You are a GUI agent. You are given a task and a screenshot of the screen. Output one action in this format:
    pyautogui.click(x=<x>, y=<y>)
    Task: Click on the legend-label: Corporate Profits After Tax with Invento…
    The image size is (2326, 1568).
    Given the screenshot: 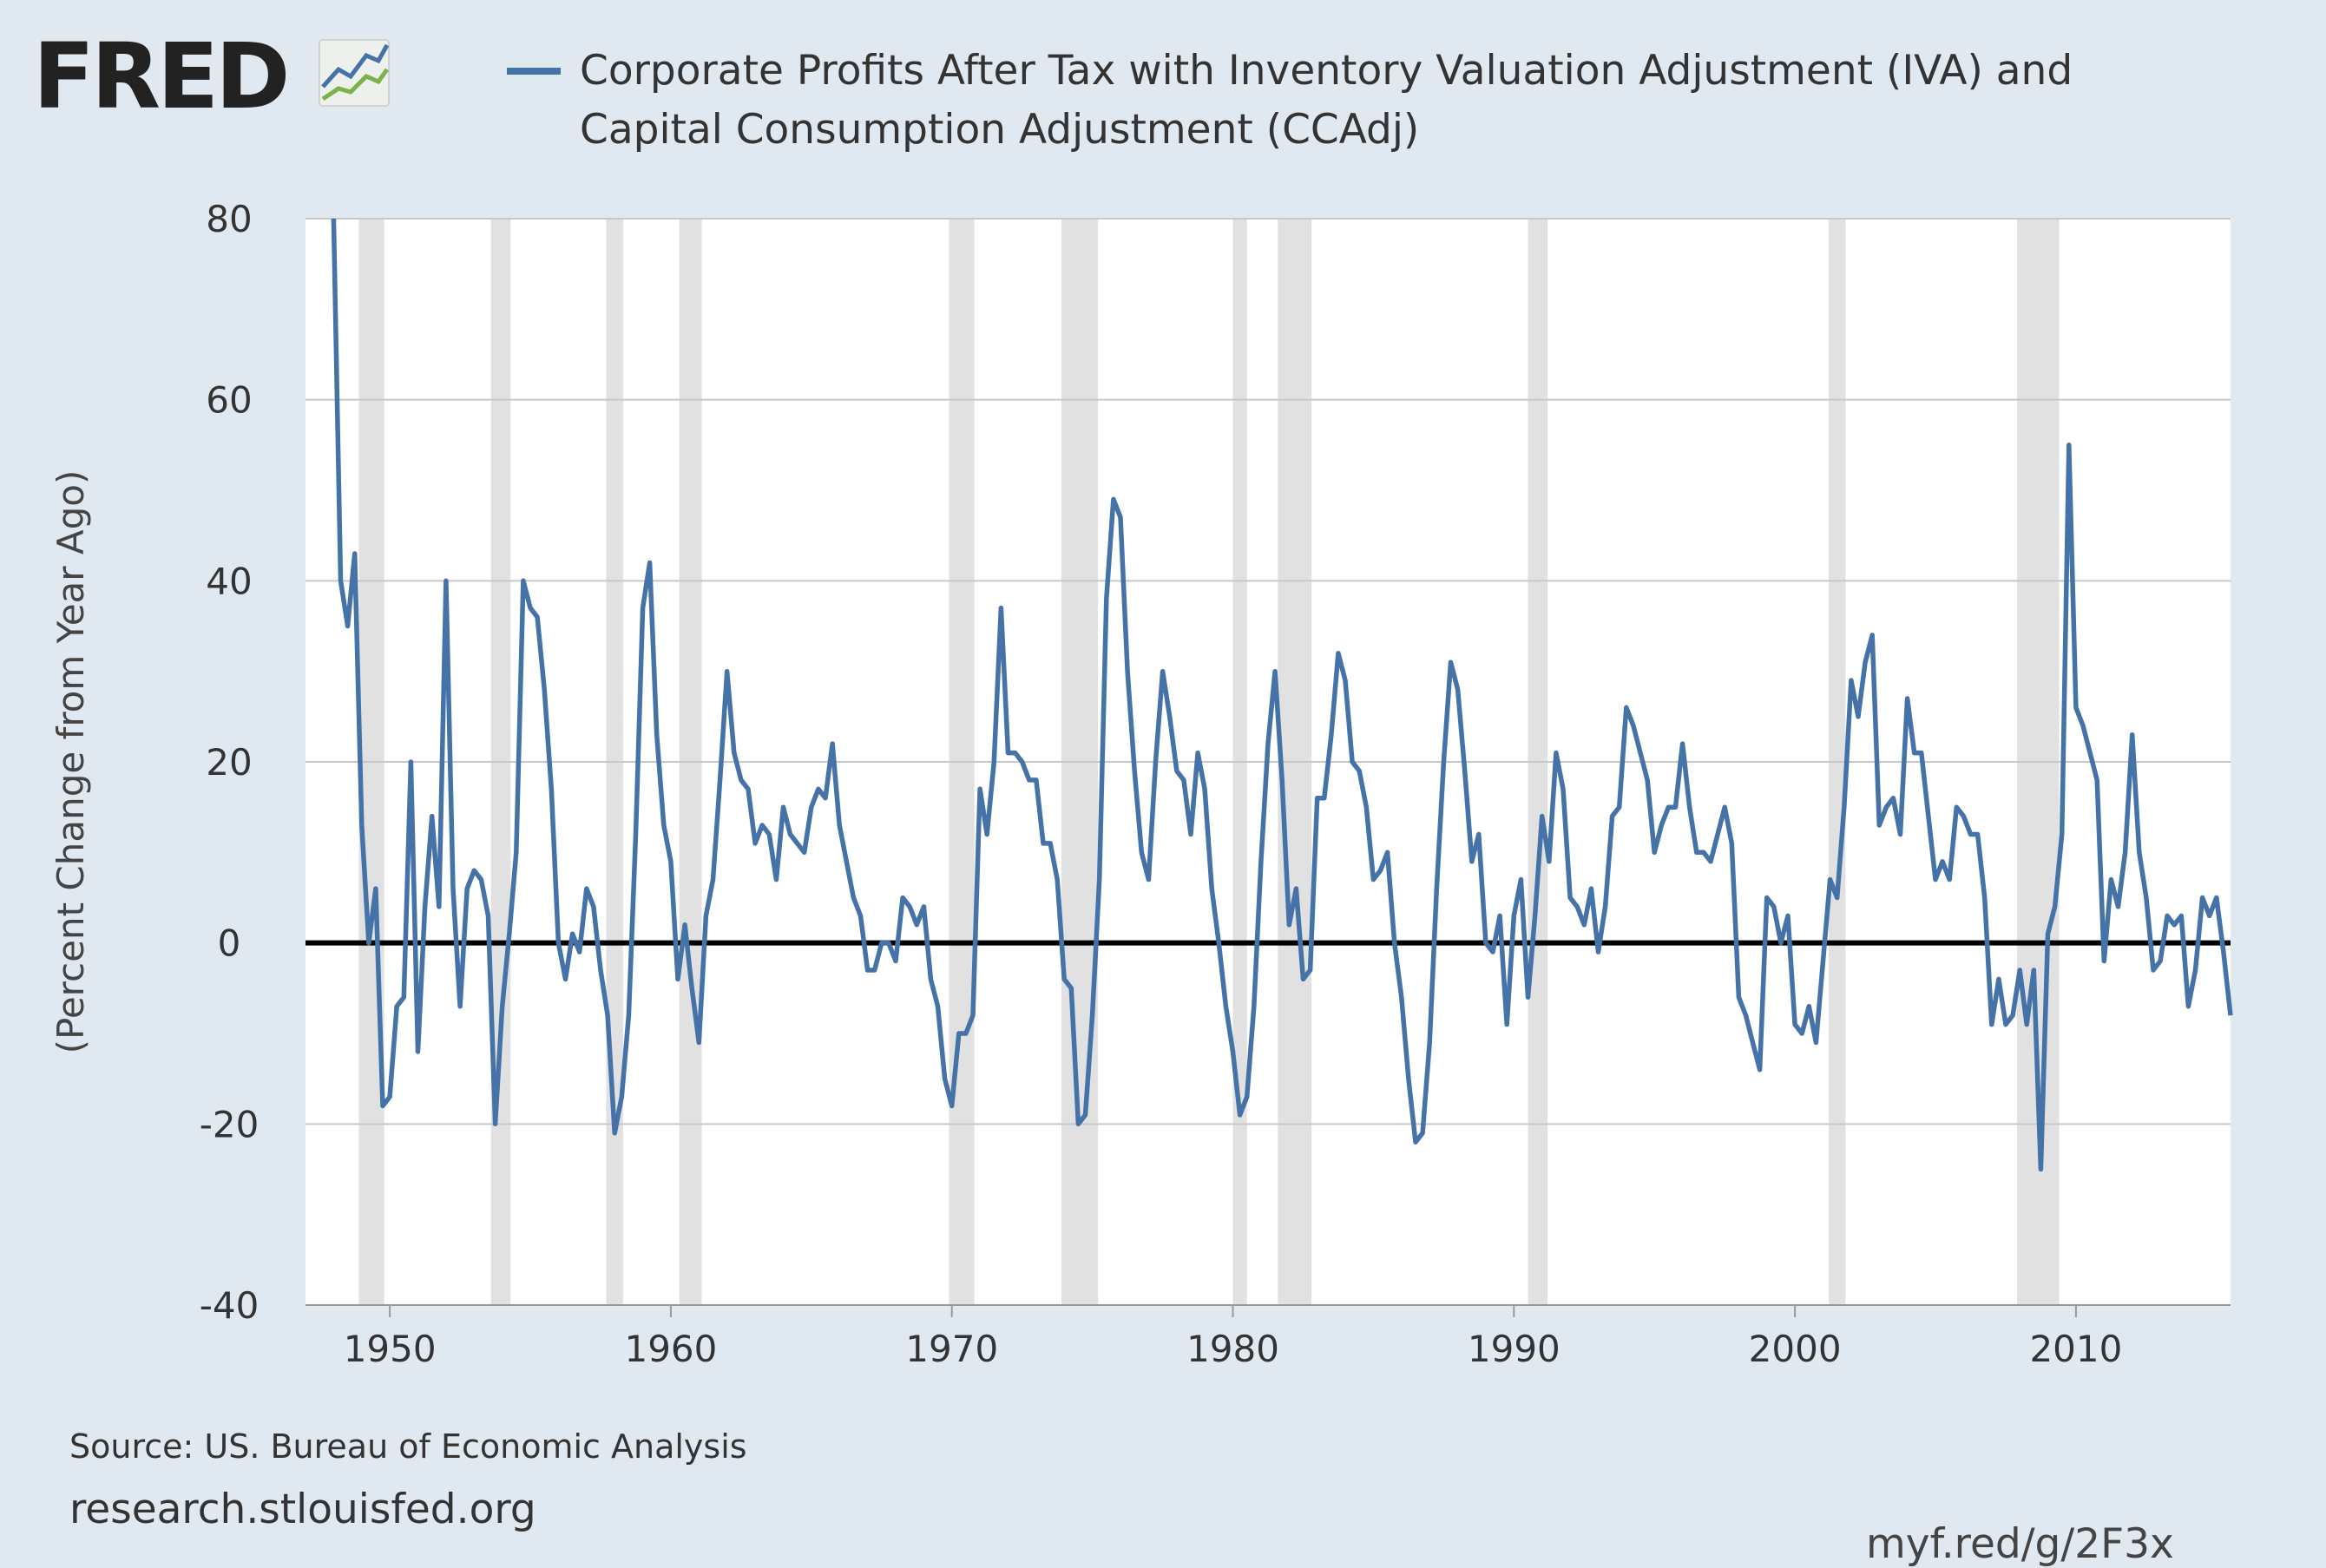 What is the action you would take?
    pyautogui.click(x=1327, y=100)
    